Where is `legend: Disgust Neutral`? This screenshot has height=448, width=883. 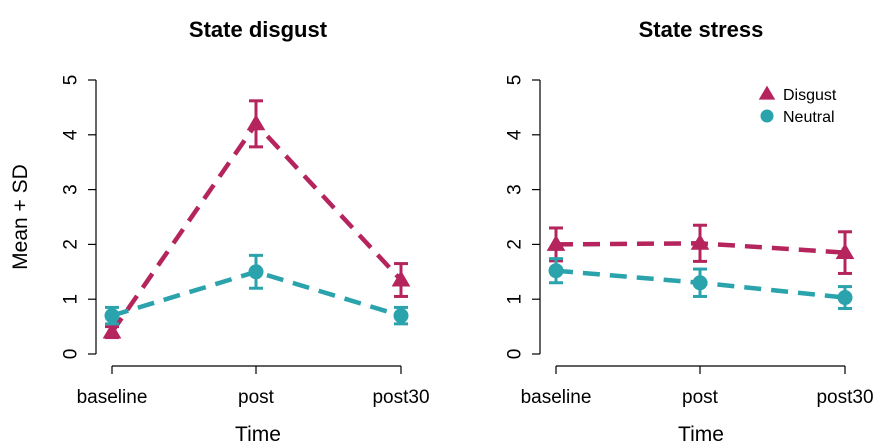
legend: Disgust Neutral is located at coordinates (797, 105).